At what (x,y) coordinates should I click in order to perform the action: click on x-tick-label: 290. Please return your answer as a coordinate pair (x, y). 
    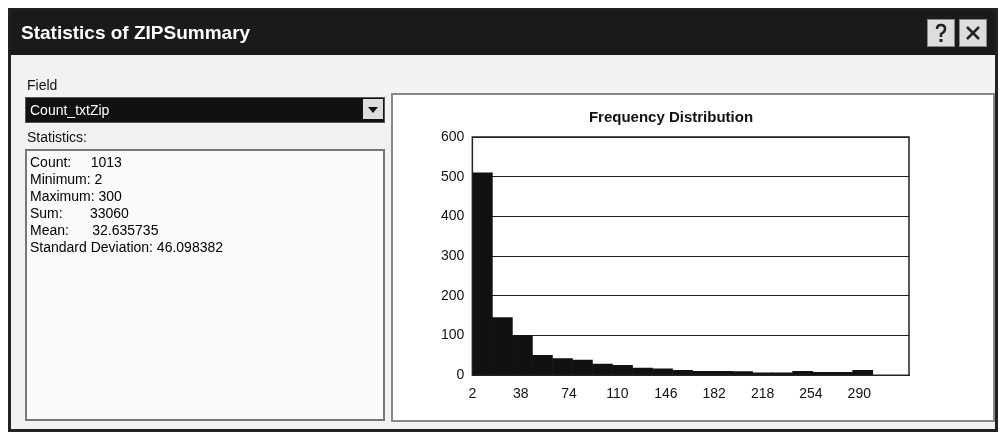
    Looking at the image, I should click on (859, 393).